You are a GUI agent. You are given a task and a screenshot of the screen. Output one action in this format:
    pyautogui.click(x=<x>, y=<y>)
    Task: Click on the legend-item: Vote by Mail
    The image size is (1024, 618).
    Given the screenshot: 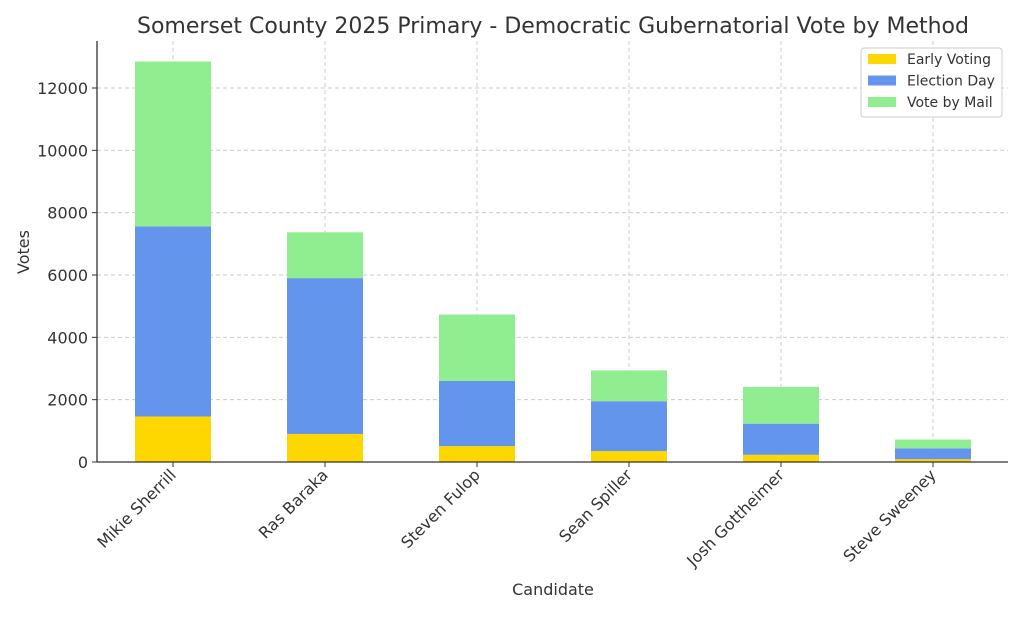 What is the action you would take?
    pyautogui.click(x=930, y=103)
    